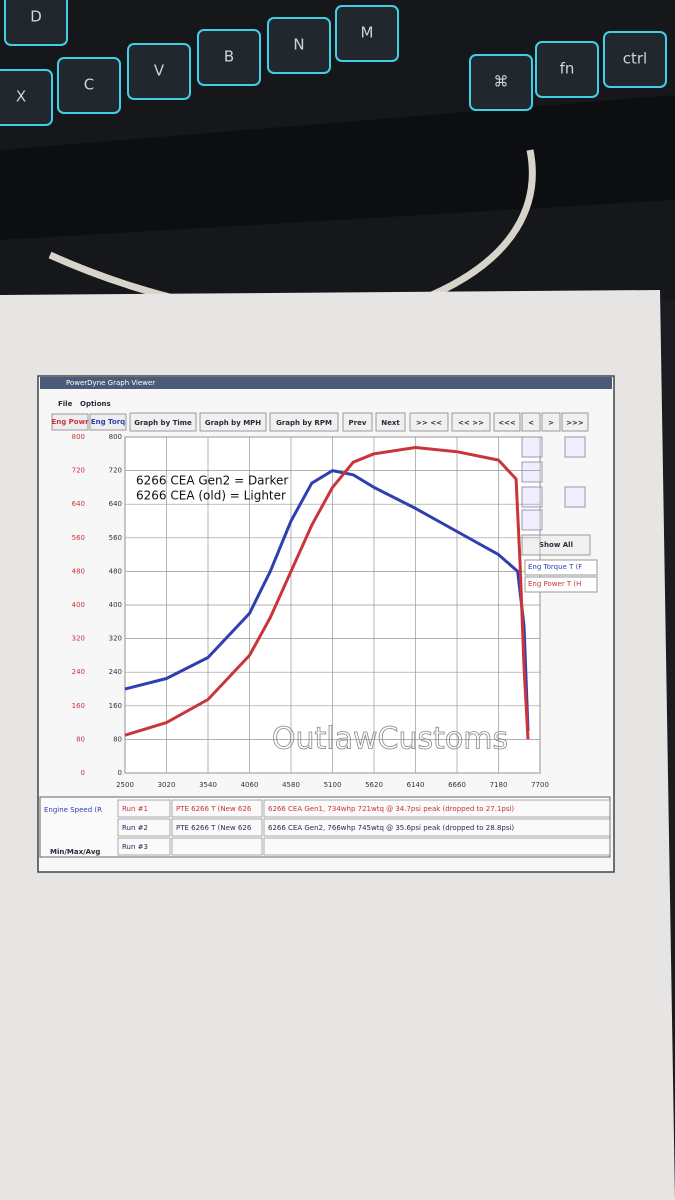 This screenshot has height=1200, width=675. I want to click on x-tick-label: 4060, so click(250, 785).